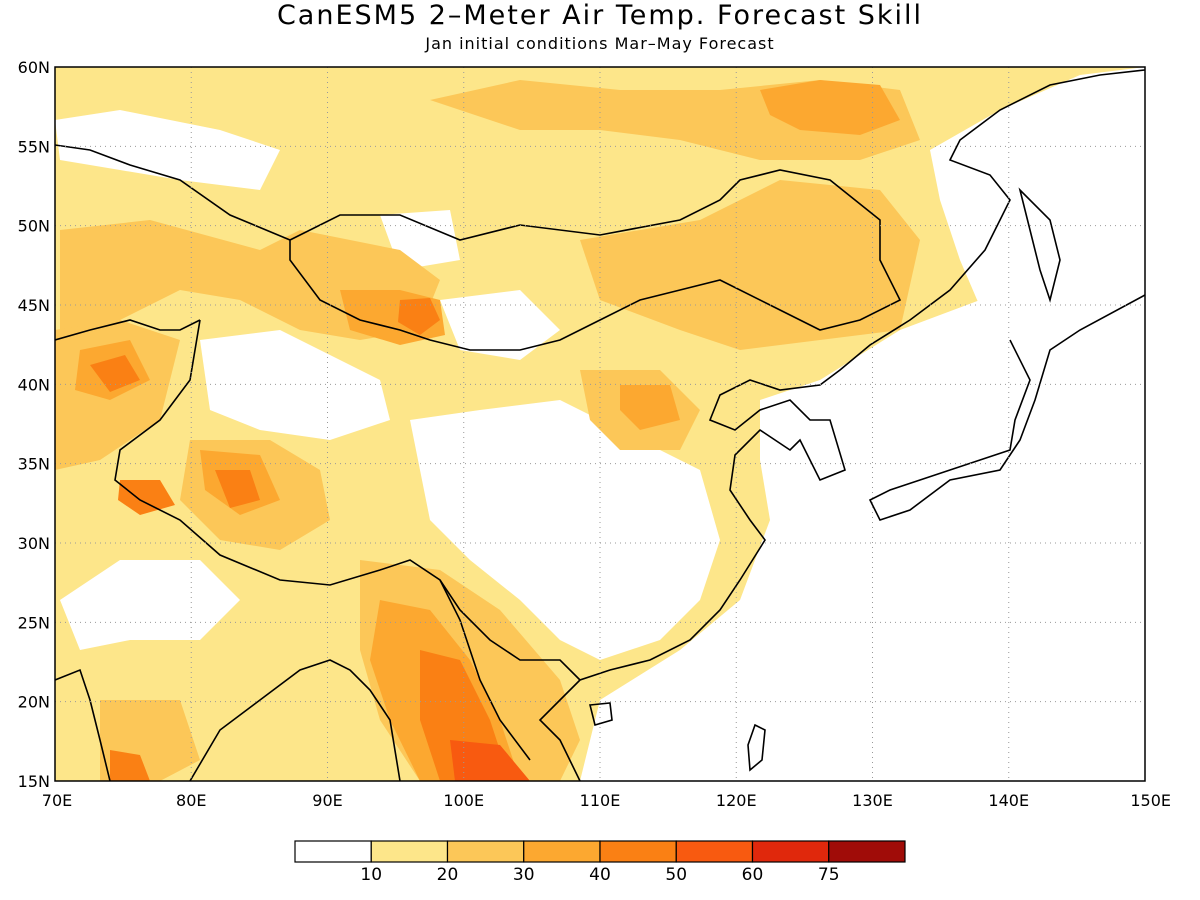 Image resolution: width=1200 pixels, height=900 pixels. What do you see at coordinates (419, 316) in the screenshot?
I see `skill-40-50-a` at bounding box center [419, 316].